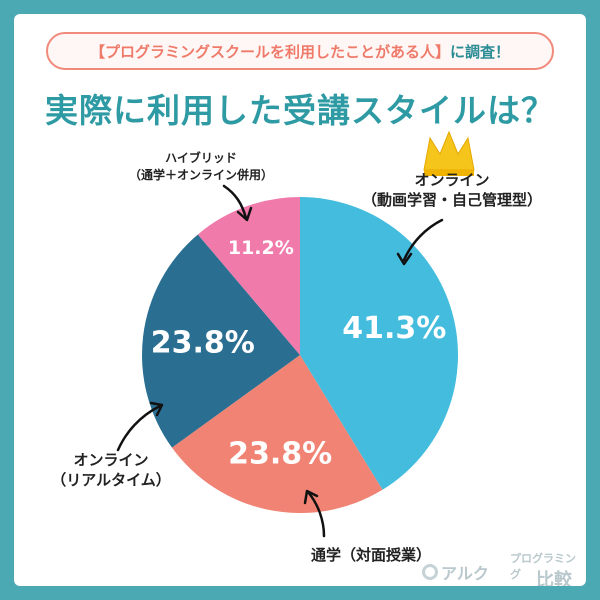 This screenshot has height=600, width=600. Describe the element at coordinates (451, 200) in the screenshot. I see `label-online-async-detail: （動画学習・自己管理型）` at that location.